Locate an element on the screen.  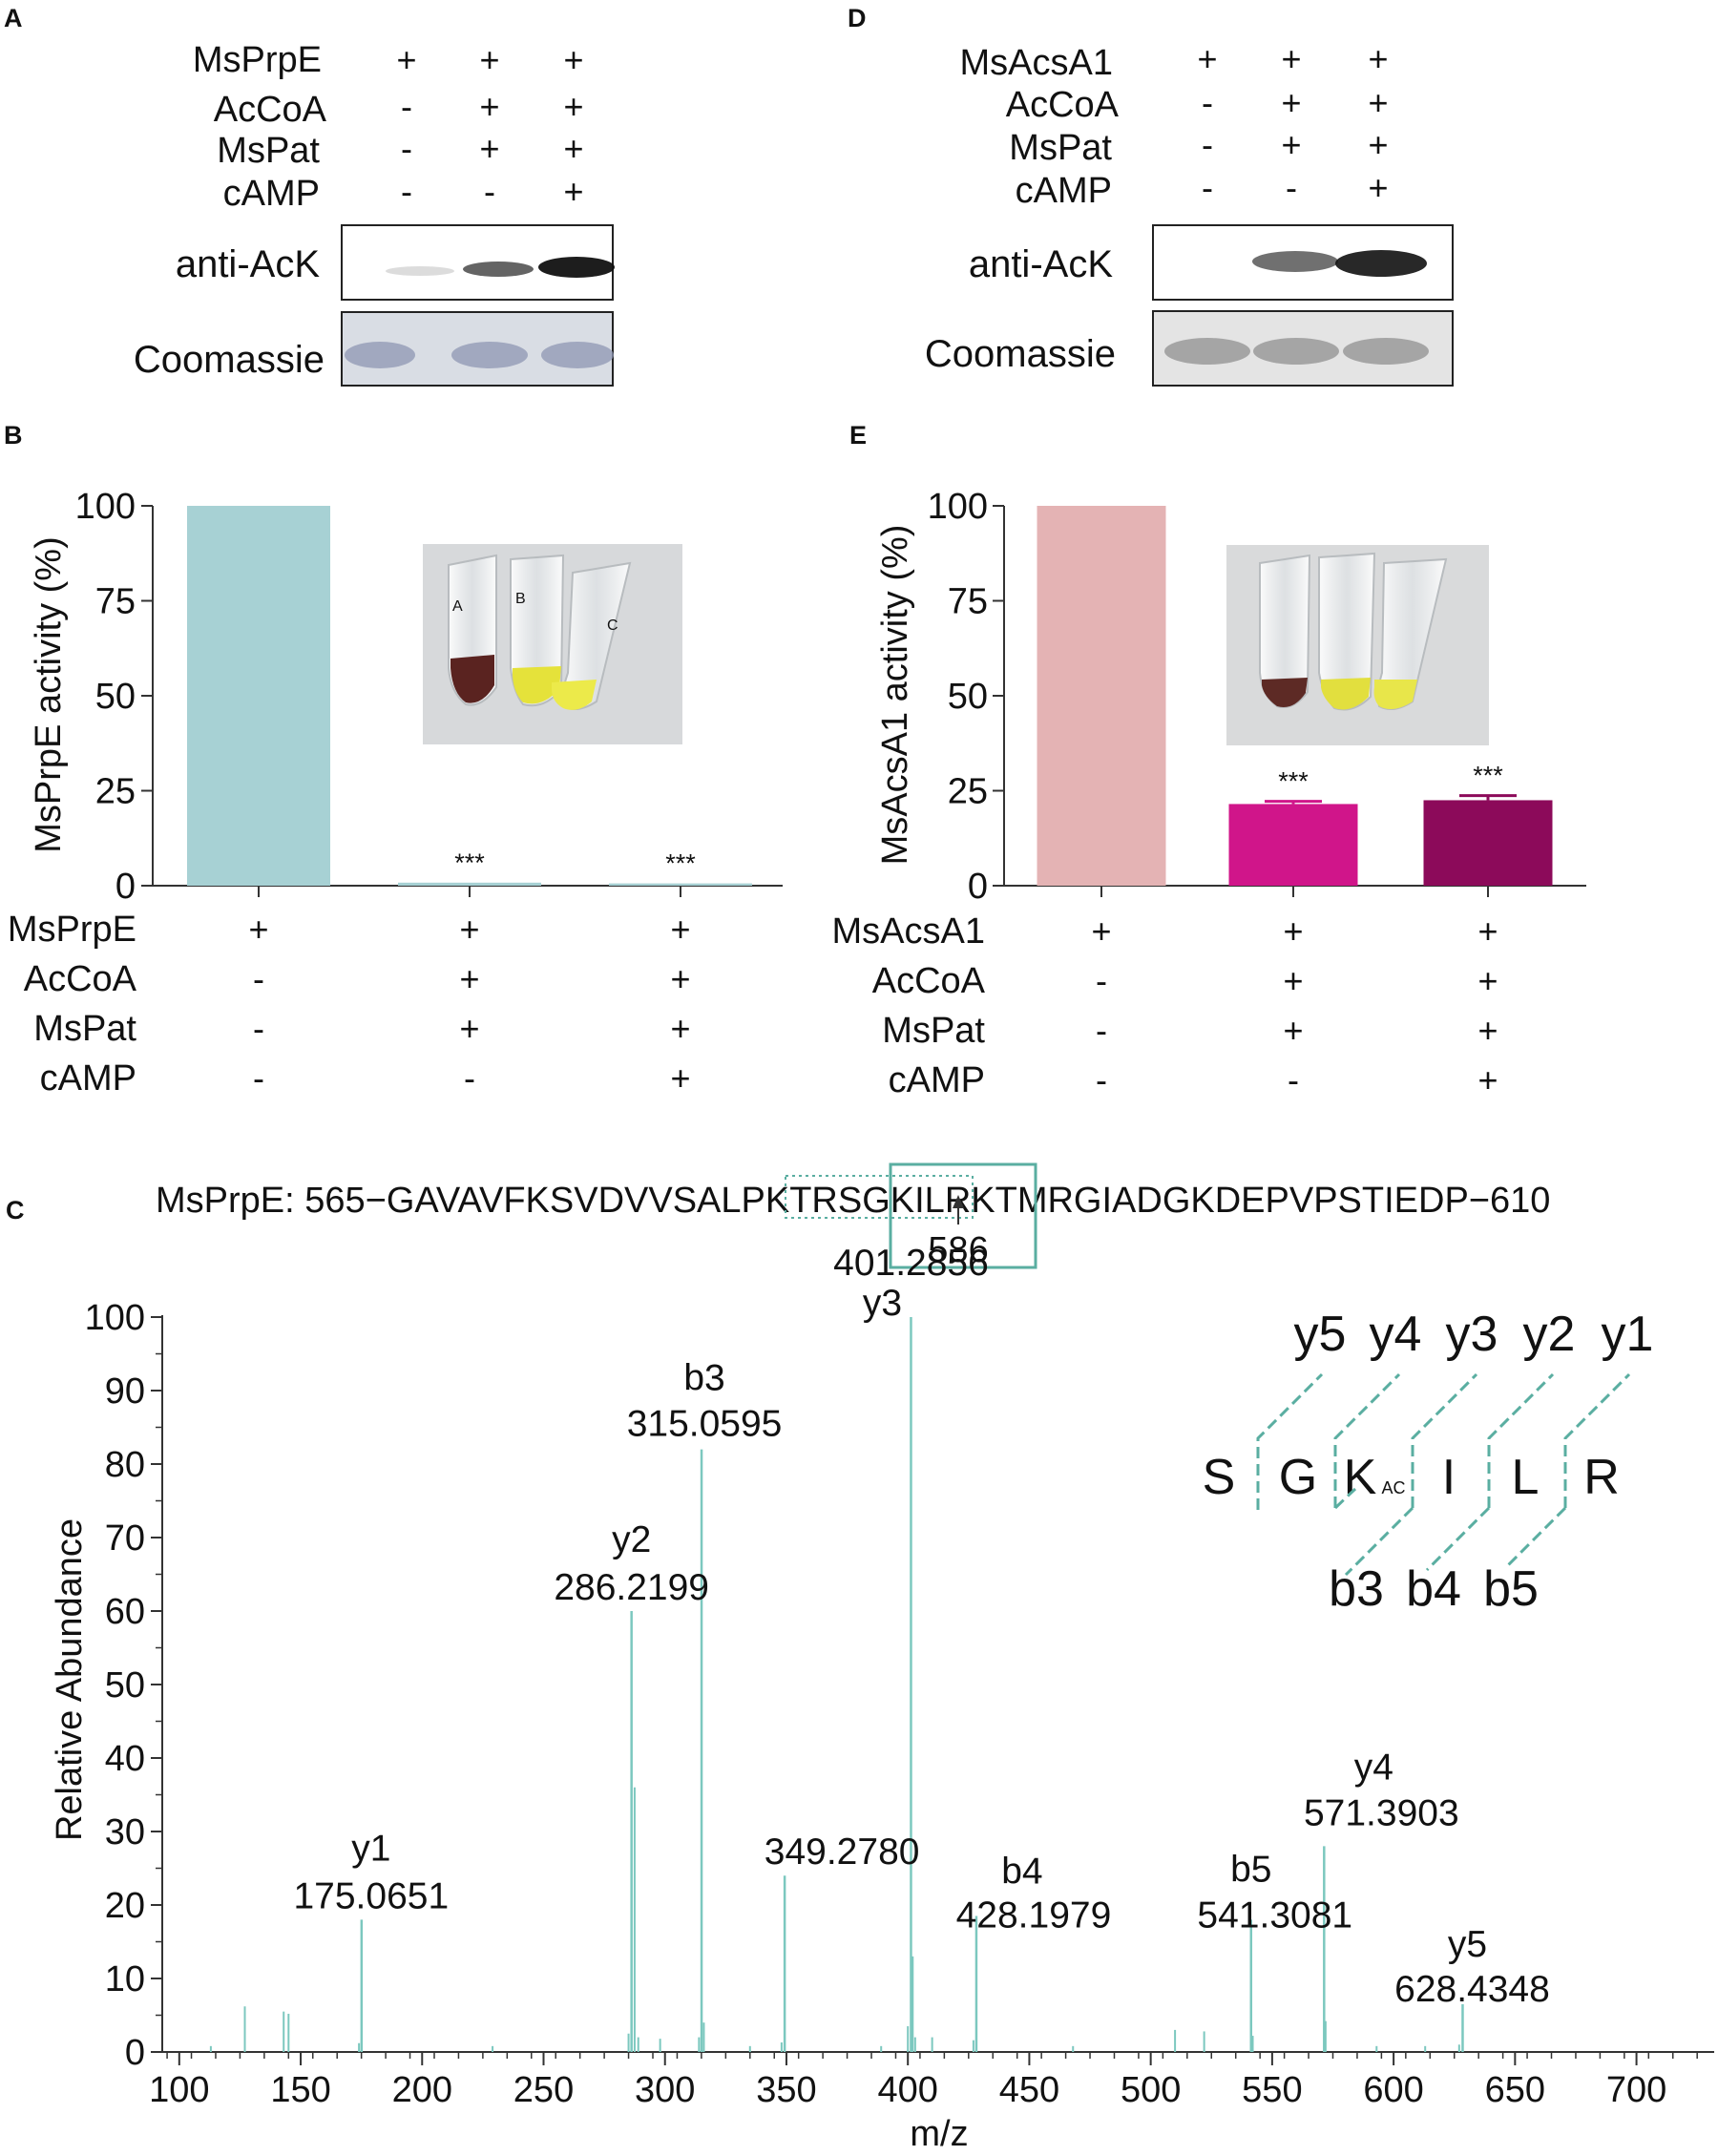
y-tick-label: 40 is located at coordinates (125, 1759).